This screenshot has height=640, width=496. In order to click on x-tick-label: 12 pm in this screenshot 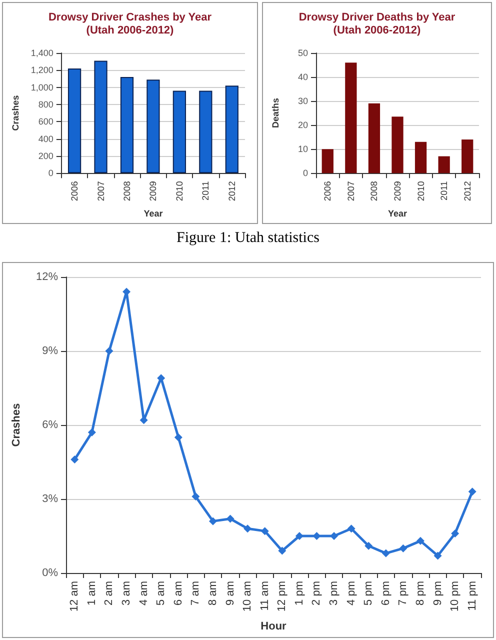, I will do `click(282, 596)`.